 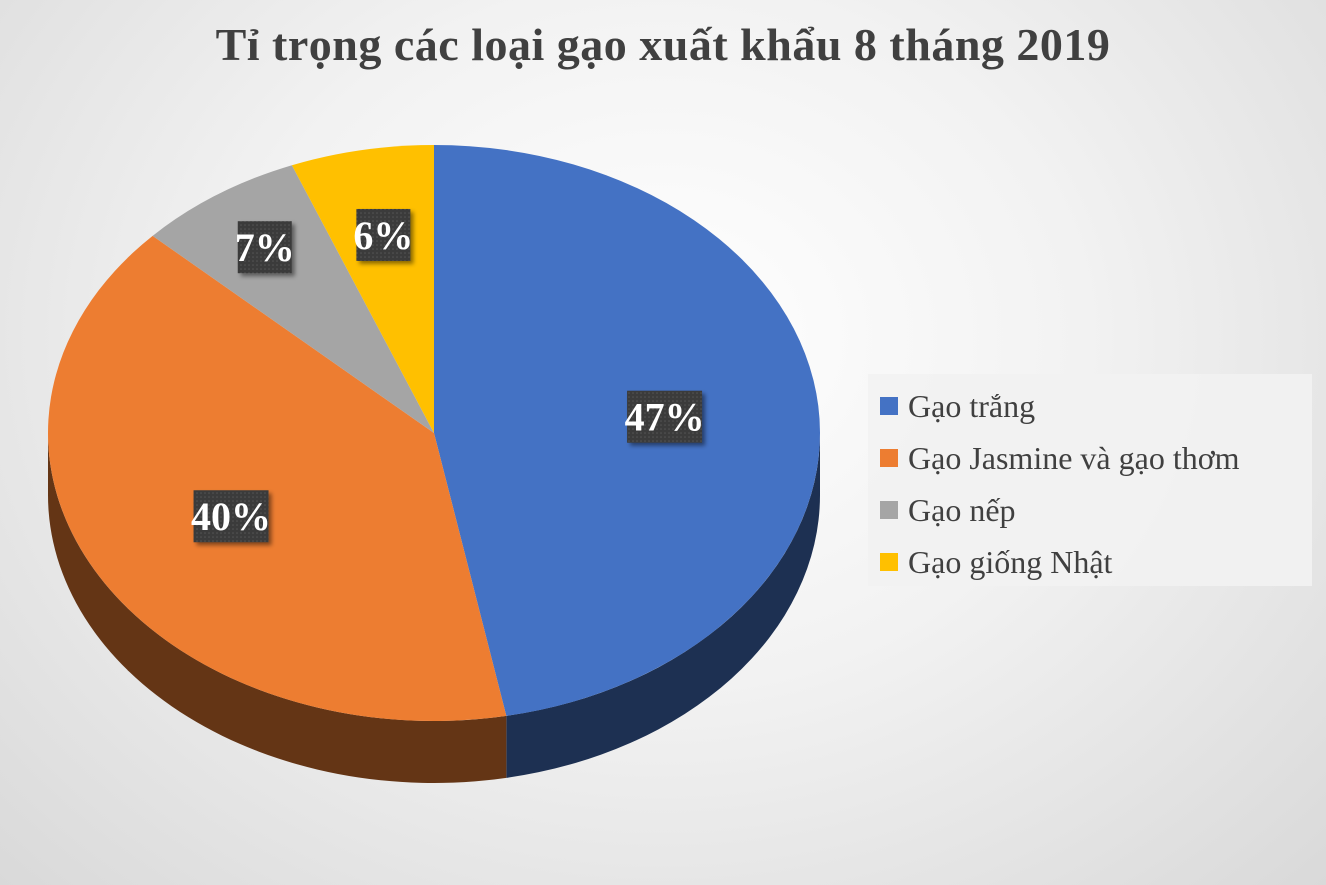 I want to click on data-label-text: 7%, so click(x=265, y=247).